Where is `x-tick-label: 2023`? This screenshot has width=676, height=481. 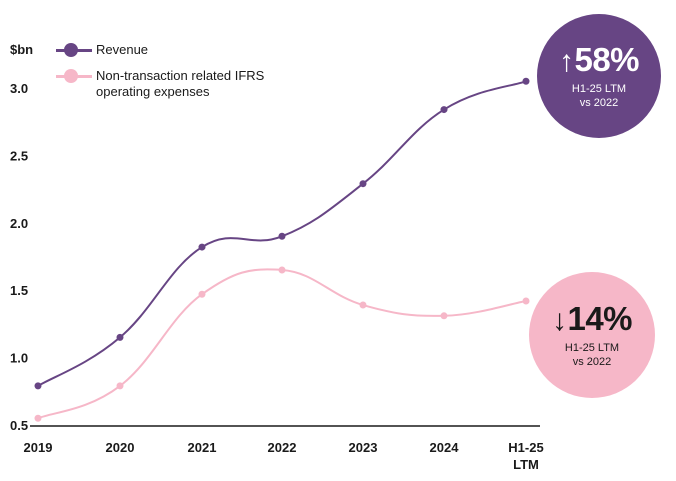
x-tick-label: 2023 is located at coordinates (363, 447).